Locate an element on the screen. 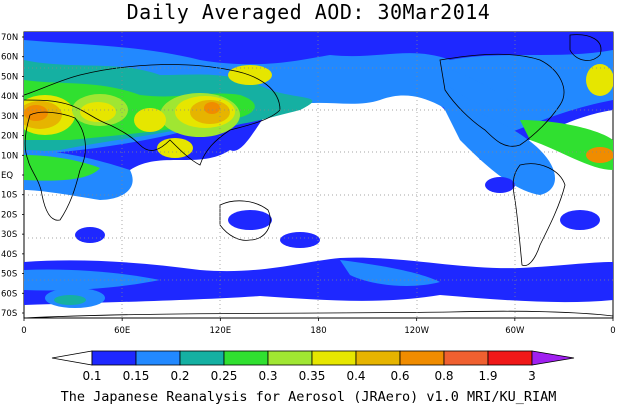 The width and height of the screenshot is (617, 408). colorbar-label: 1.9 is located at coordinates (487, 376).